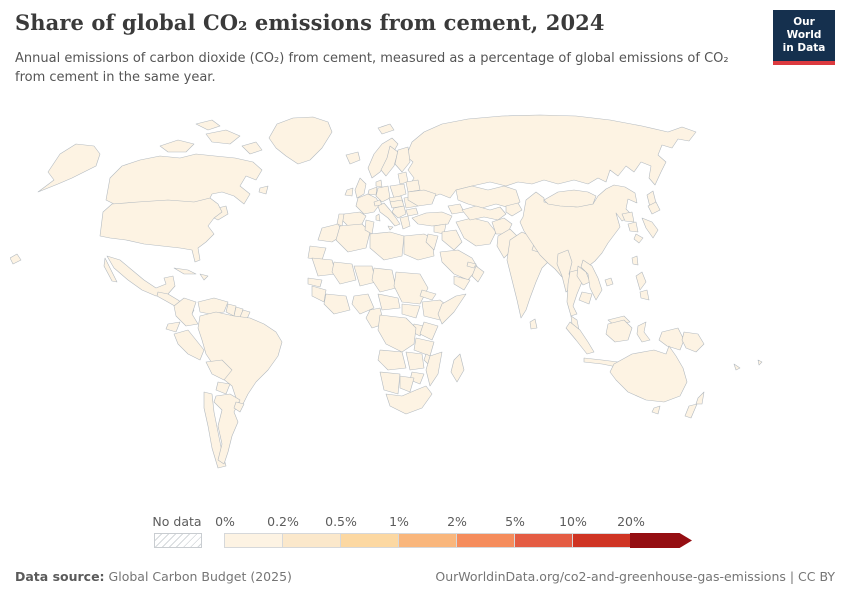 This screenshot has width=850, height=600. I want to click on country-kenya: Kenya — 0.2–0.5%, so click(429, 331).